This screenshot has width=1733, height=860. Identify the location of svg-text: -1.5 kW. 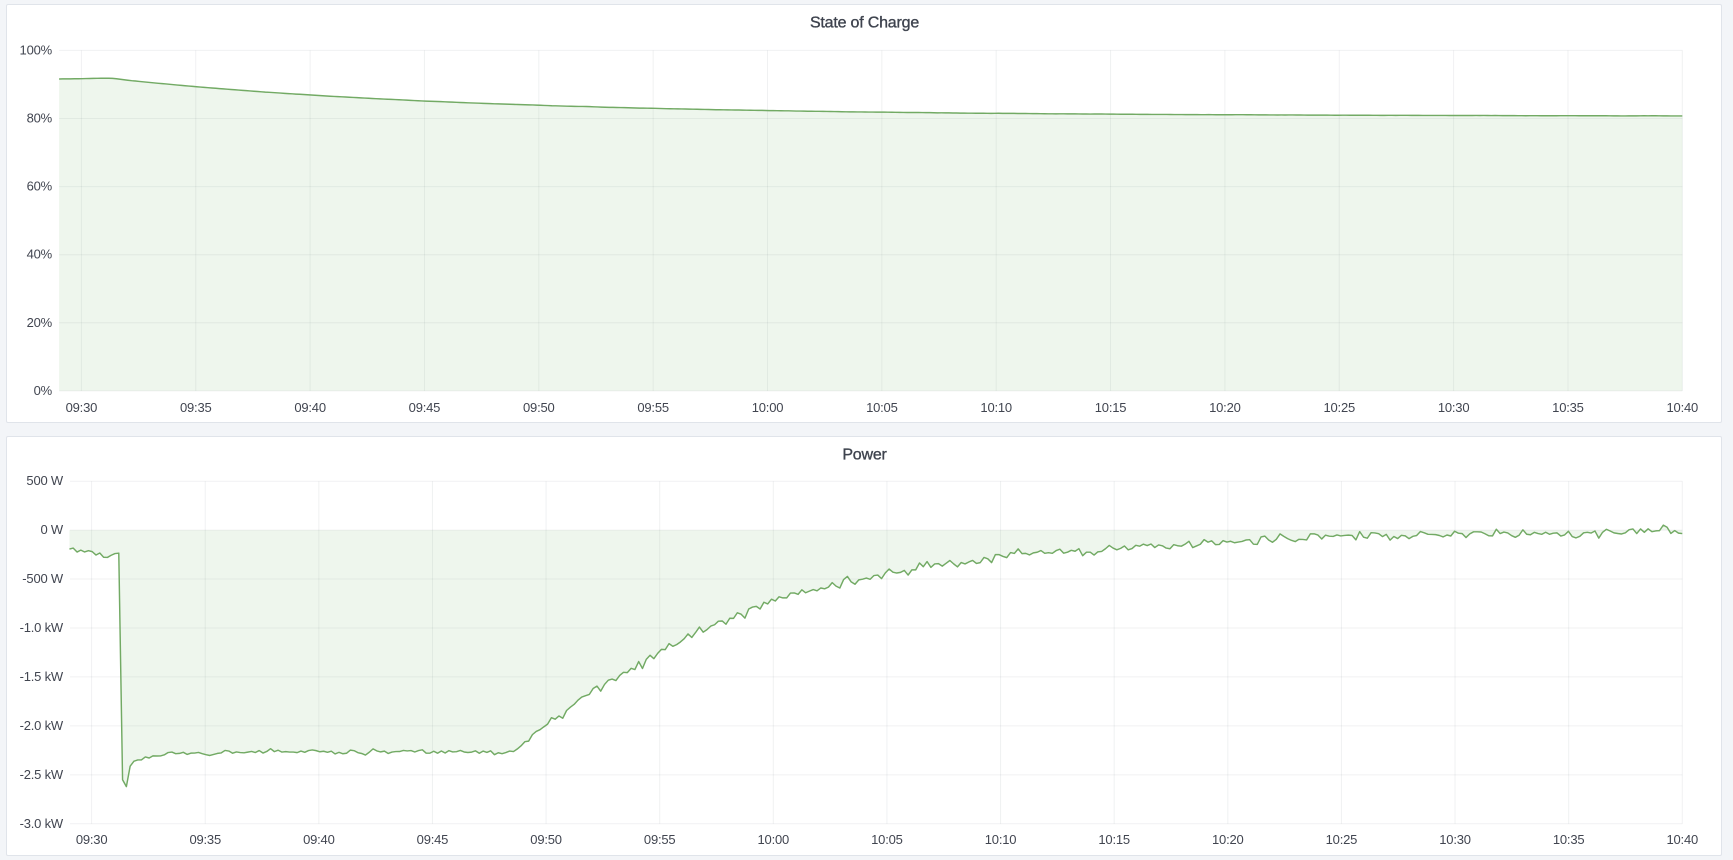
(42, 676).